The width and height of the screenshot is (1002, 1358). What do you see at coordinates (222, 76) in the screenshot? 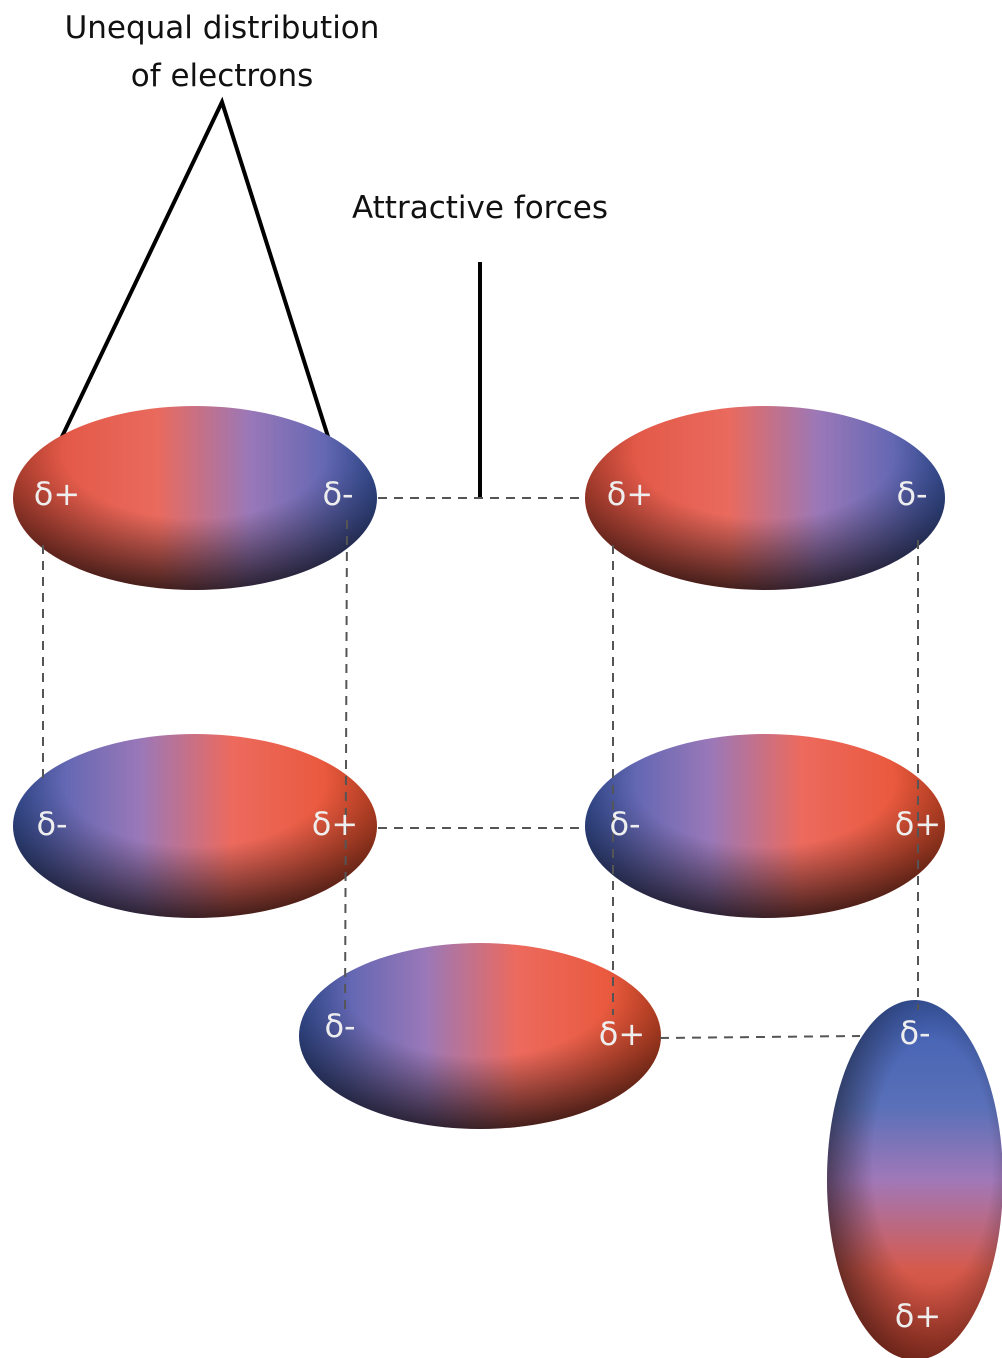
I see `label: of electrons` at bounding box center [222, 76].